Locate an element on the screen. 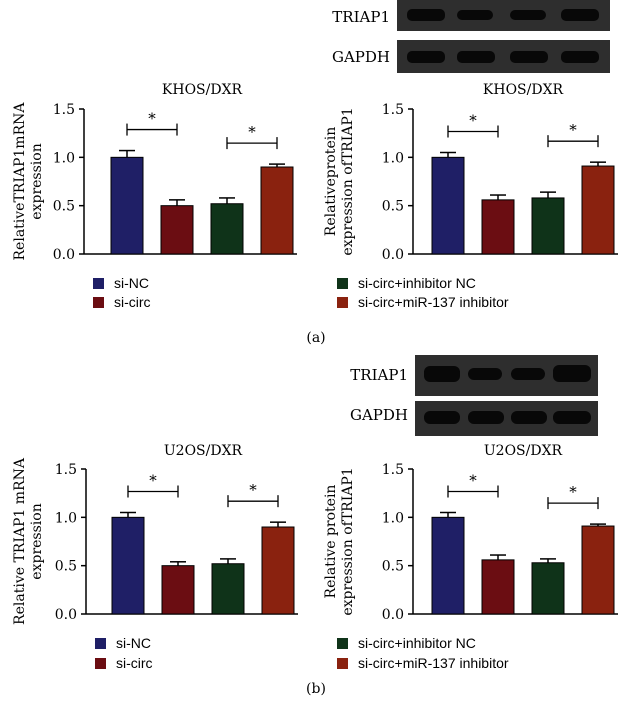 The width and height of the screenshot is (632, 705). y-axis-label-line: RelativeTRIAP1mRNA is located at coordinates (20, 181).